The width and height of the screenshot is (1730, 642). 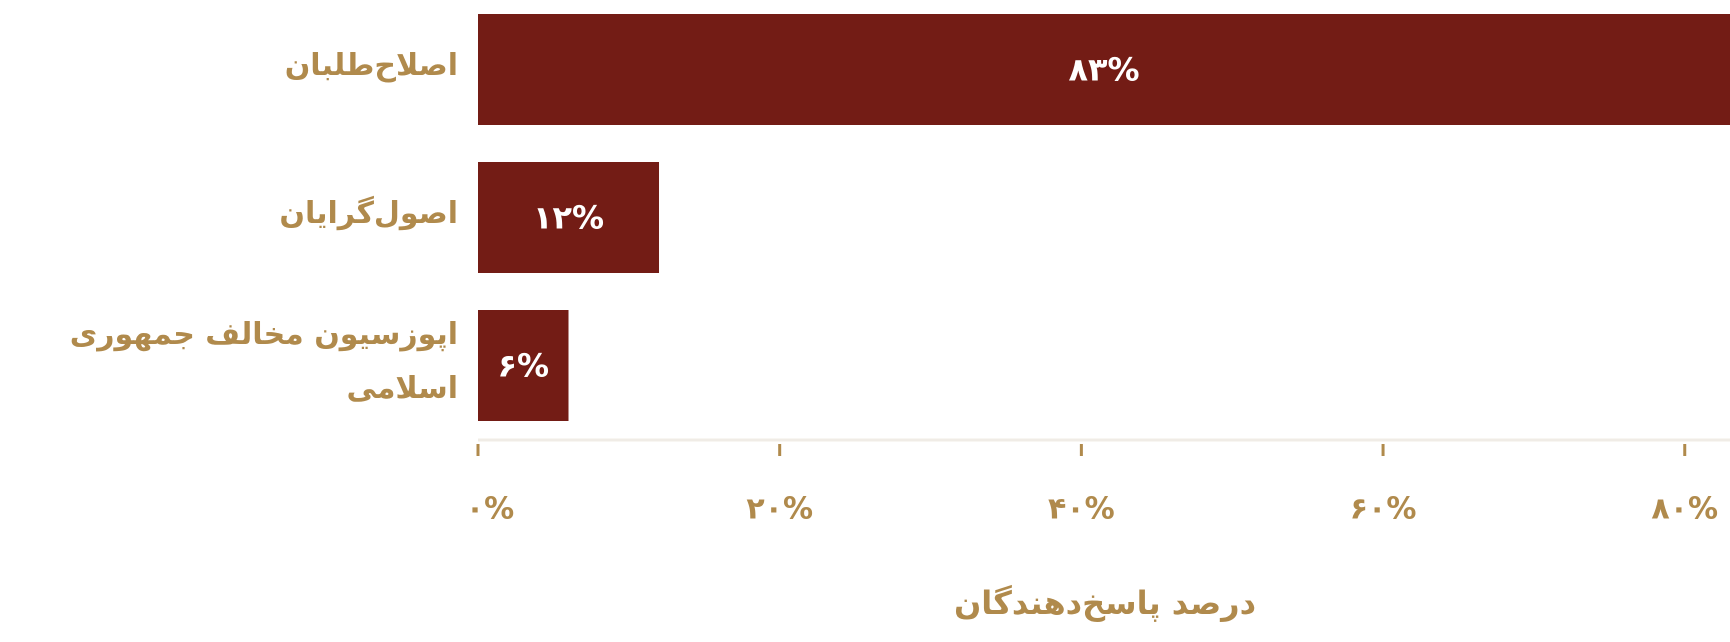 I want to click on x-tick-label: ۰%, so click(x=490, y=509).